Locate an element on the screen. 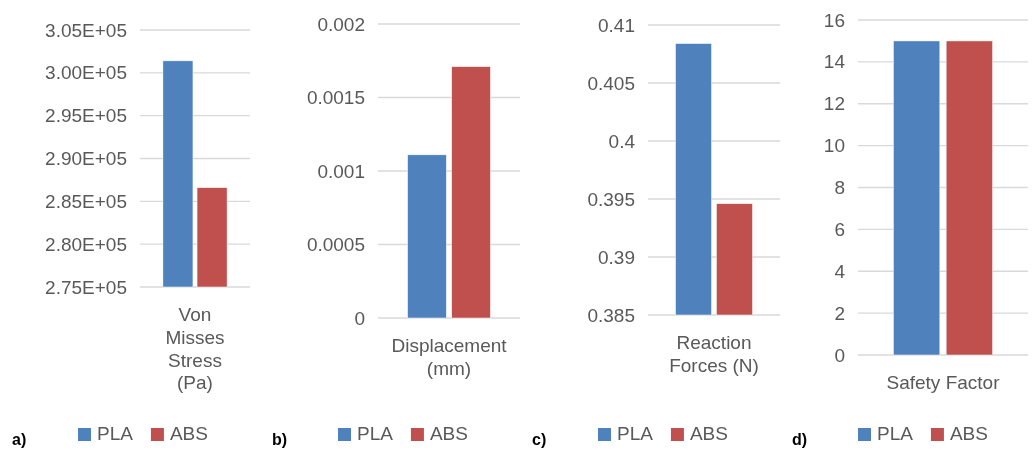  y-tick-label: 2 is located at coordinates (839, 313).